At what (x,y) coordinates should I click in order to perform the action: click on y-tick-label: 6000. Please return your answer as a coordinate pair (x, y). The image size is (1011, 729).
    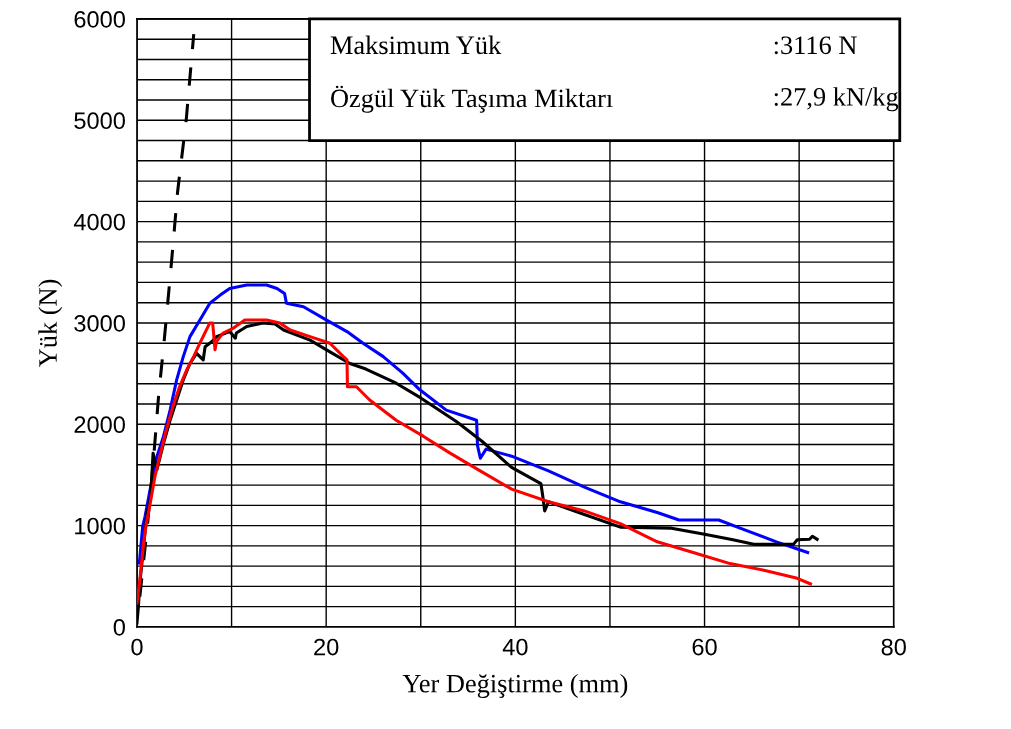
    Looking at the image, I should click on (99, 19).